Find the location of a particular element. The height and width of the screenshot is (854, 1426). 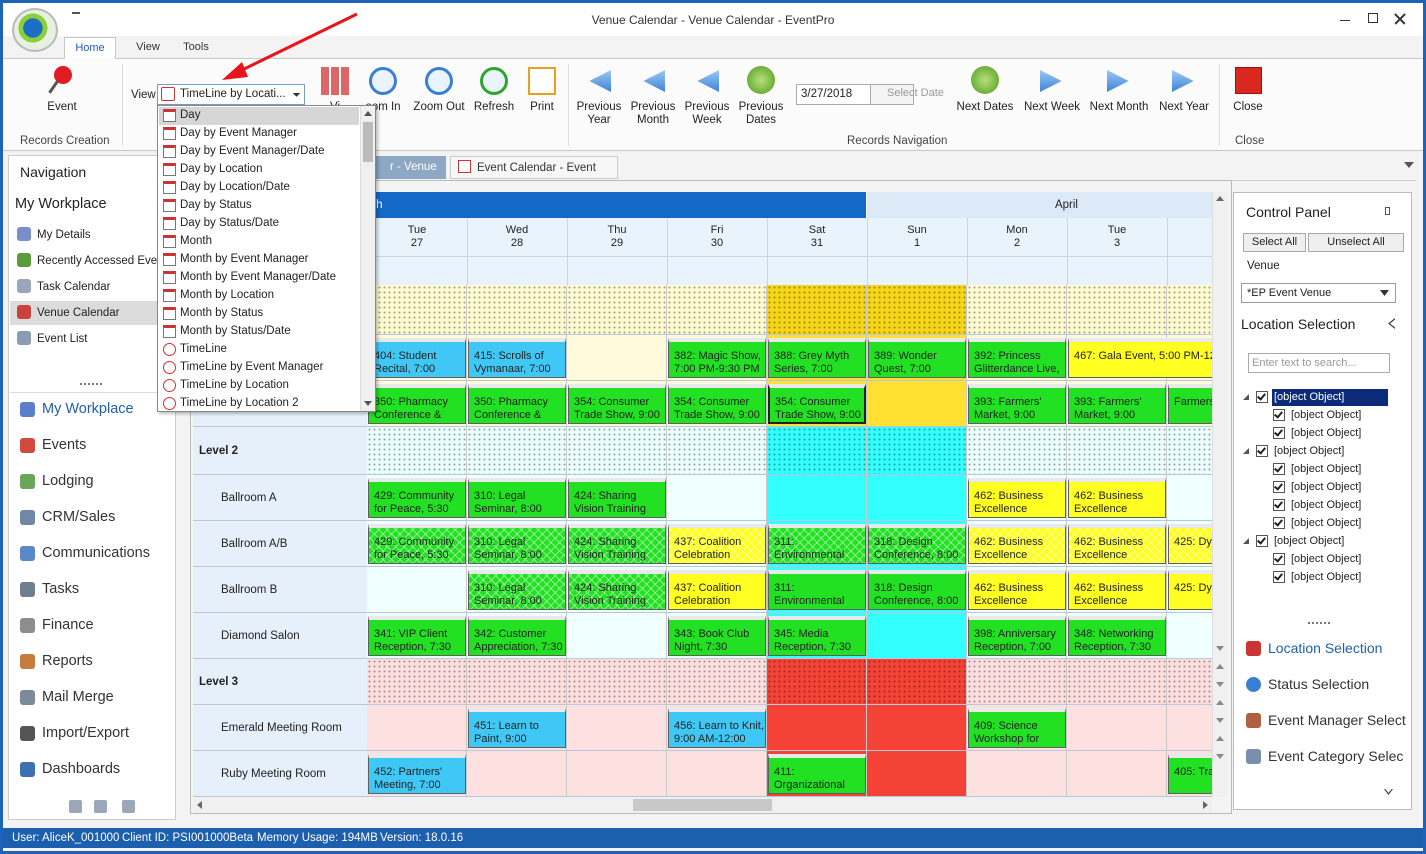

ribbon-button-label: Next Year is located at coordinates (1184, 107).